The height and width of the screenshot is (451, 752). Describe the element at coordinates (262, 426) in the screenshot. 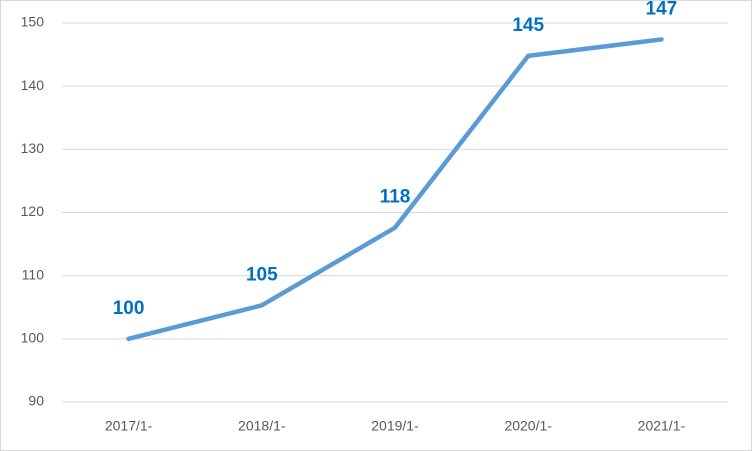

I see `x-tick-label: 2018/1-` at that location.